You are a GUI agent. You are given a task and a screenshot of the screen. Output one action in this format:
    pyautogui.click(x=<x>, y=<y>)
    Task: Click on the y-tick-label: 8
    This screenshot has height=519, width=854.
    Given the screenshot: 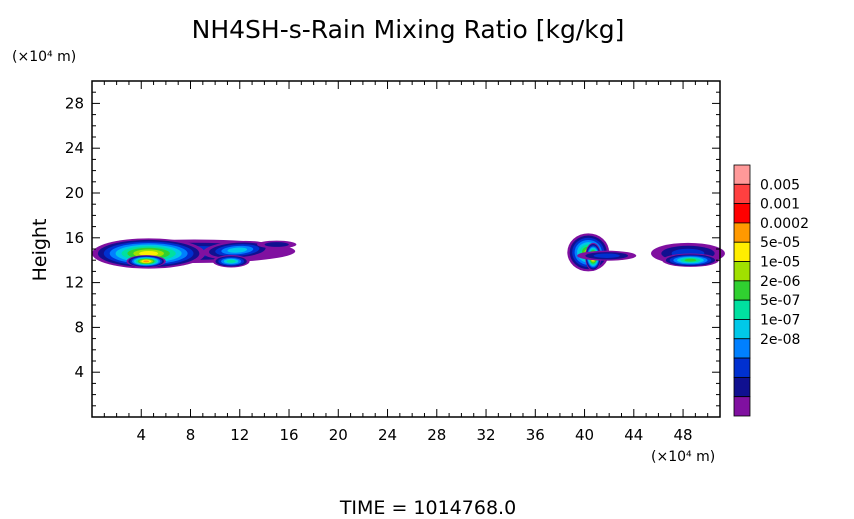 What is the action you would take?
    pyautogui.click(x=79, y=327)
    